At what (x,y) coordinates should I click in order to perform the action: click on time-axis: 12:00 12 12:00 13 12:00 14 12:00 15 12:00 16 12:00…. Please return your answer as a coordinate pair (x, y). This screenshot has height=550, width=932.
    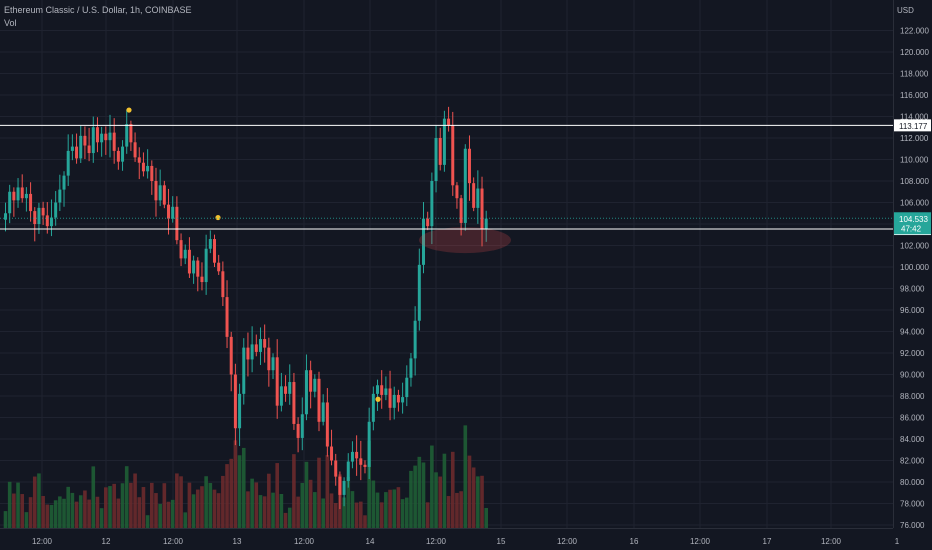
    Looking at the image, I should click on (466, 539).